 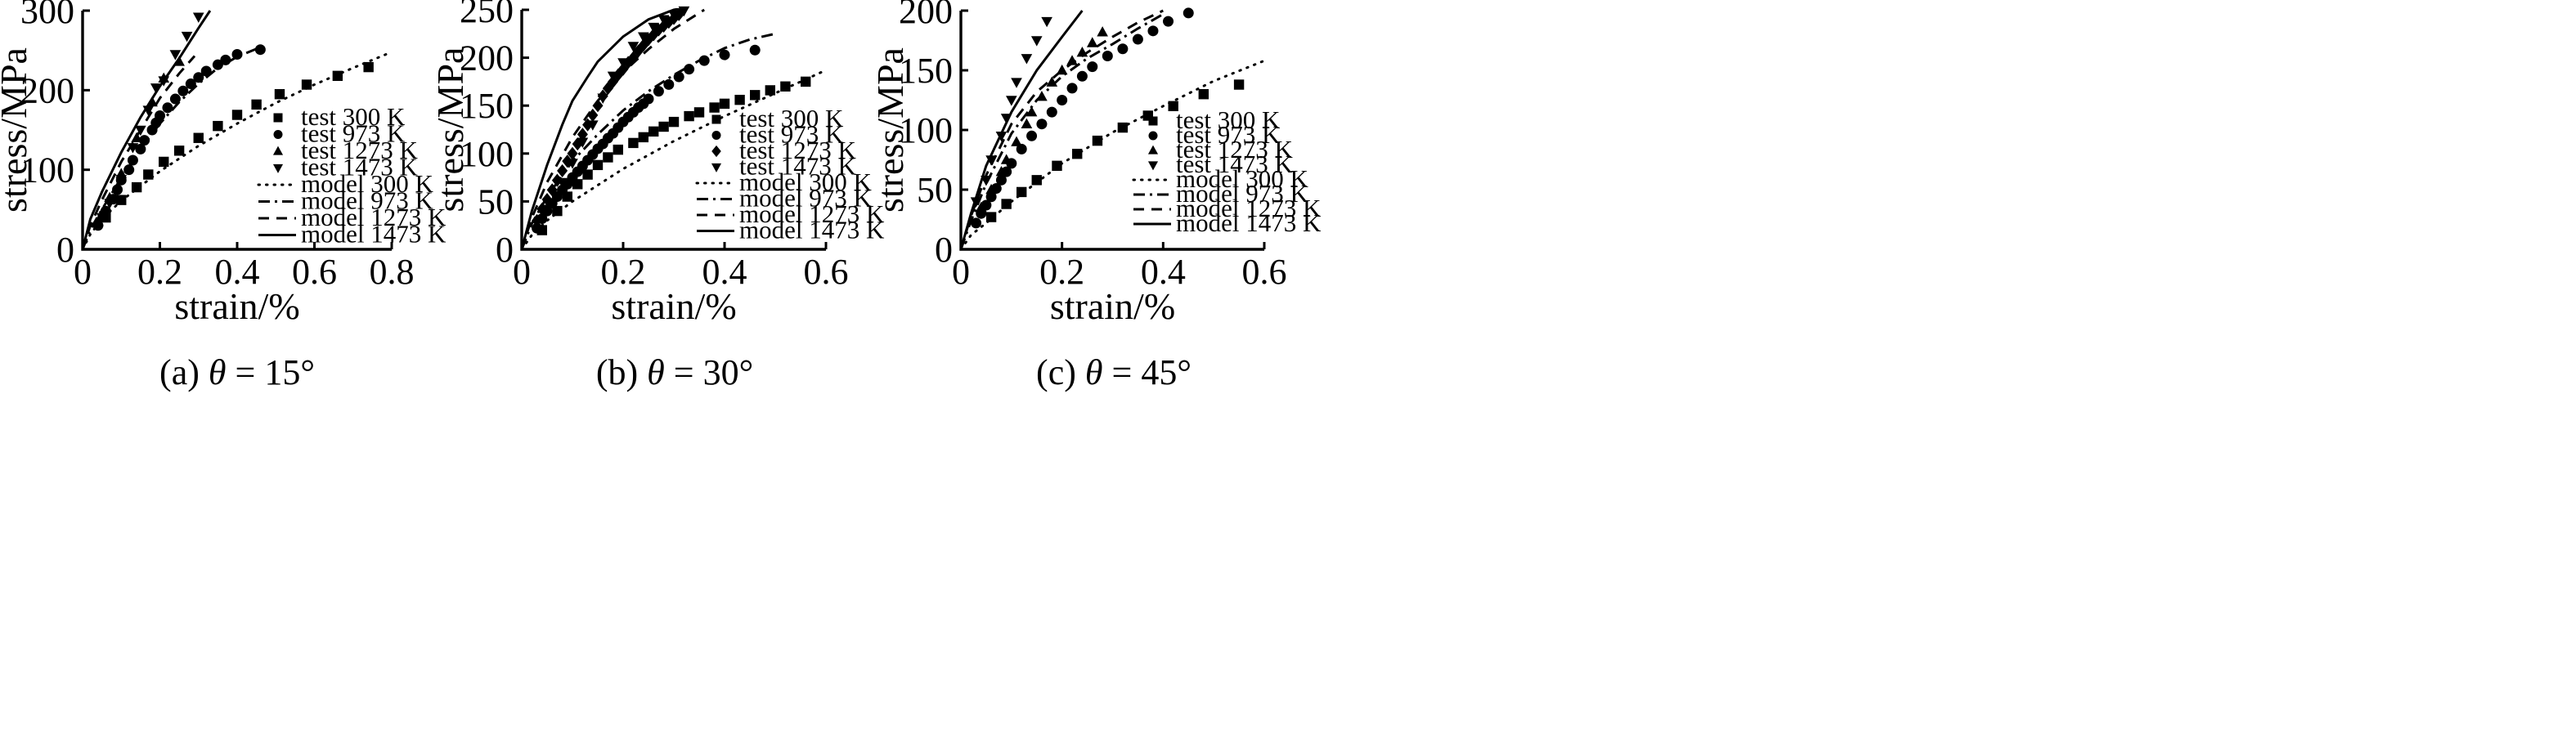 I want to click on legend-label: model 973 K, so click(x=367, y=200).